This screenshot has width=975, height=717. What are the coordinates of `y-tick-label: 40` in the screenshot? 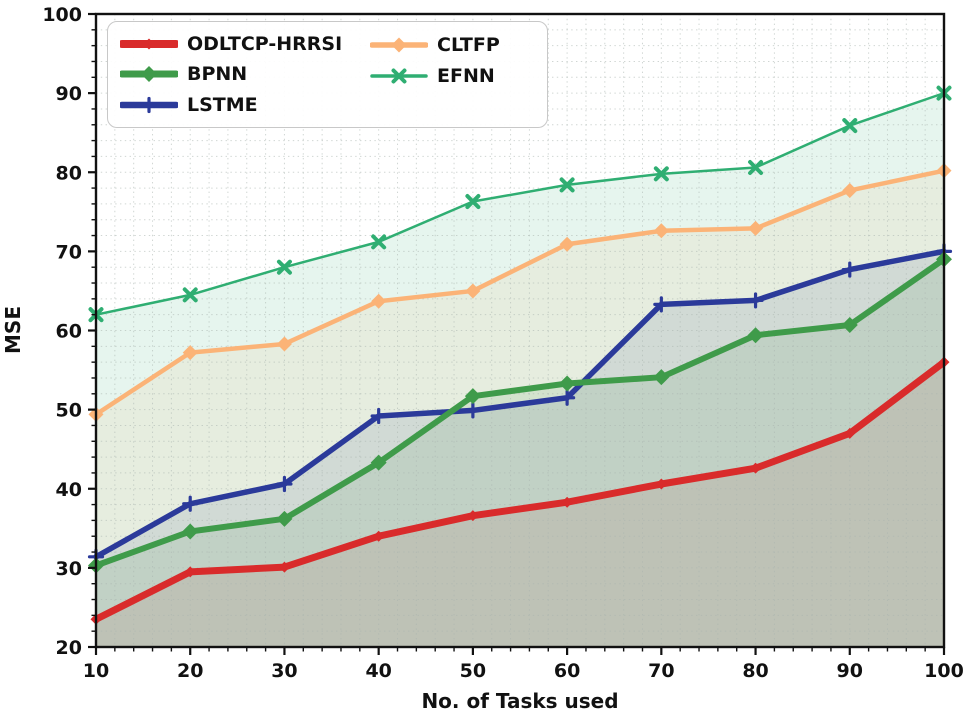 It's located at (69, 490).